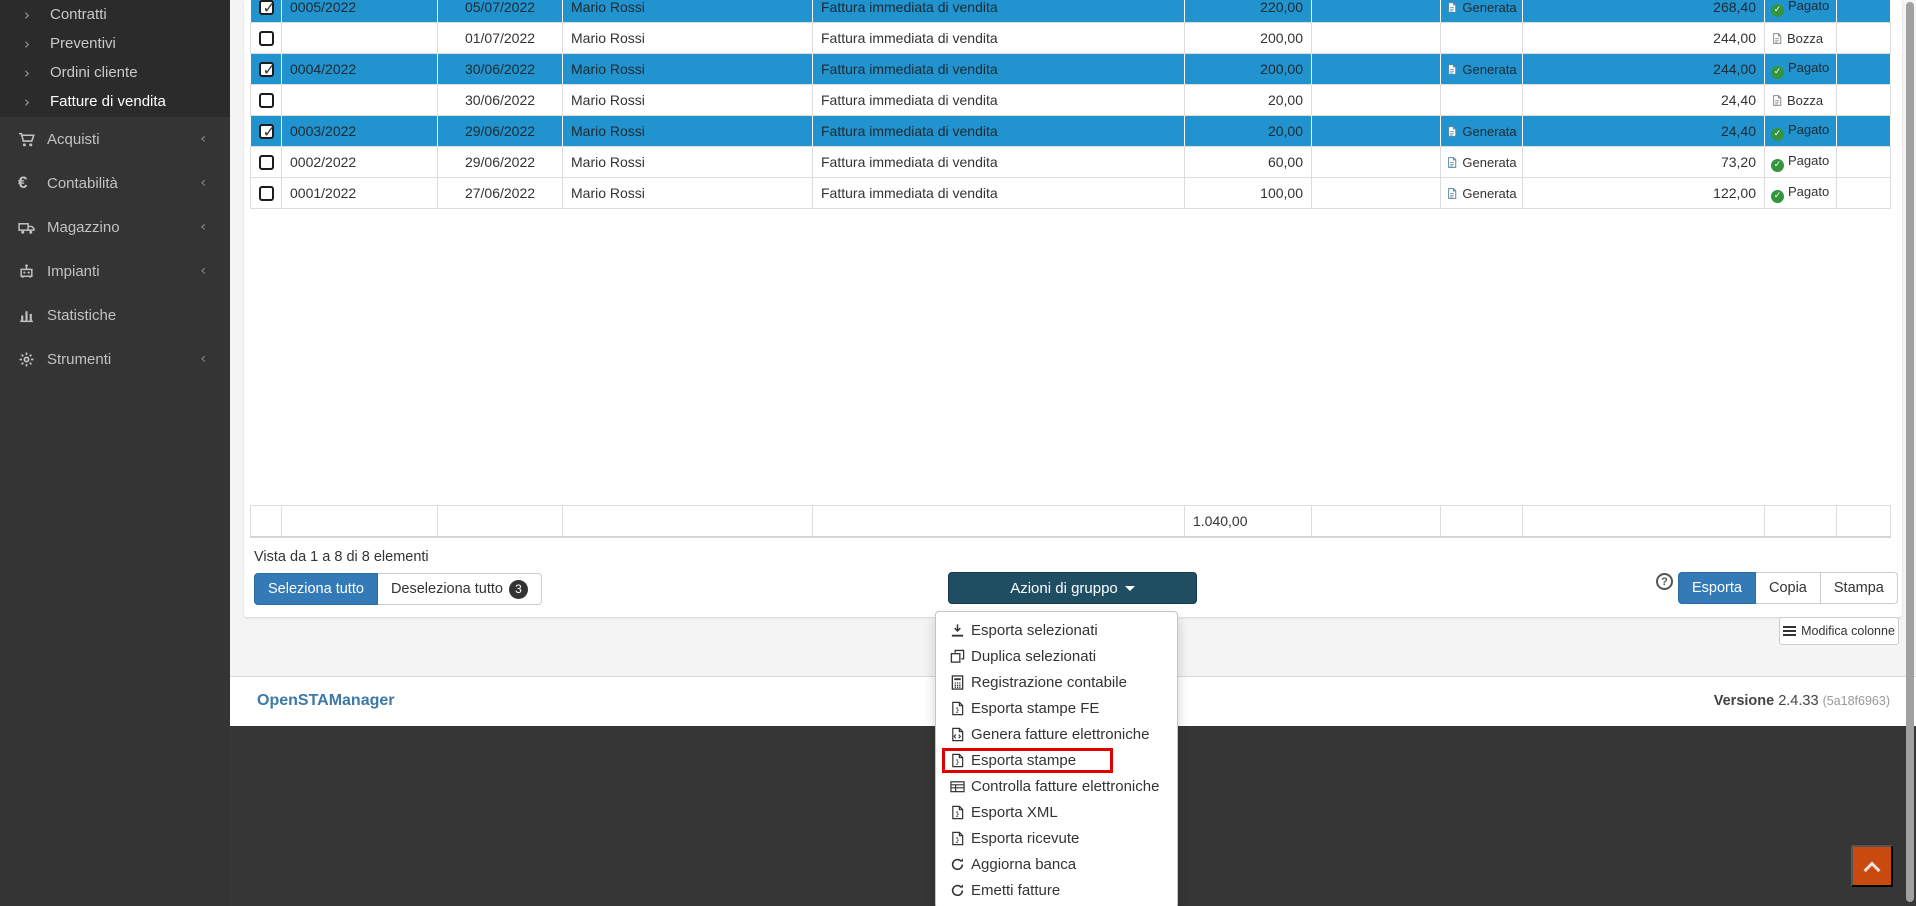 The width and height of the screenshot is (1916, 906). I want to click on print-button: Stampa, so click(1859, 588).